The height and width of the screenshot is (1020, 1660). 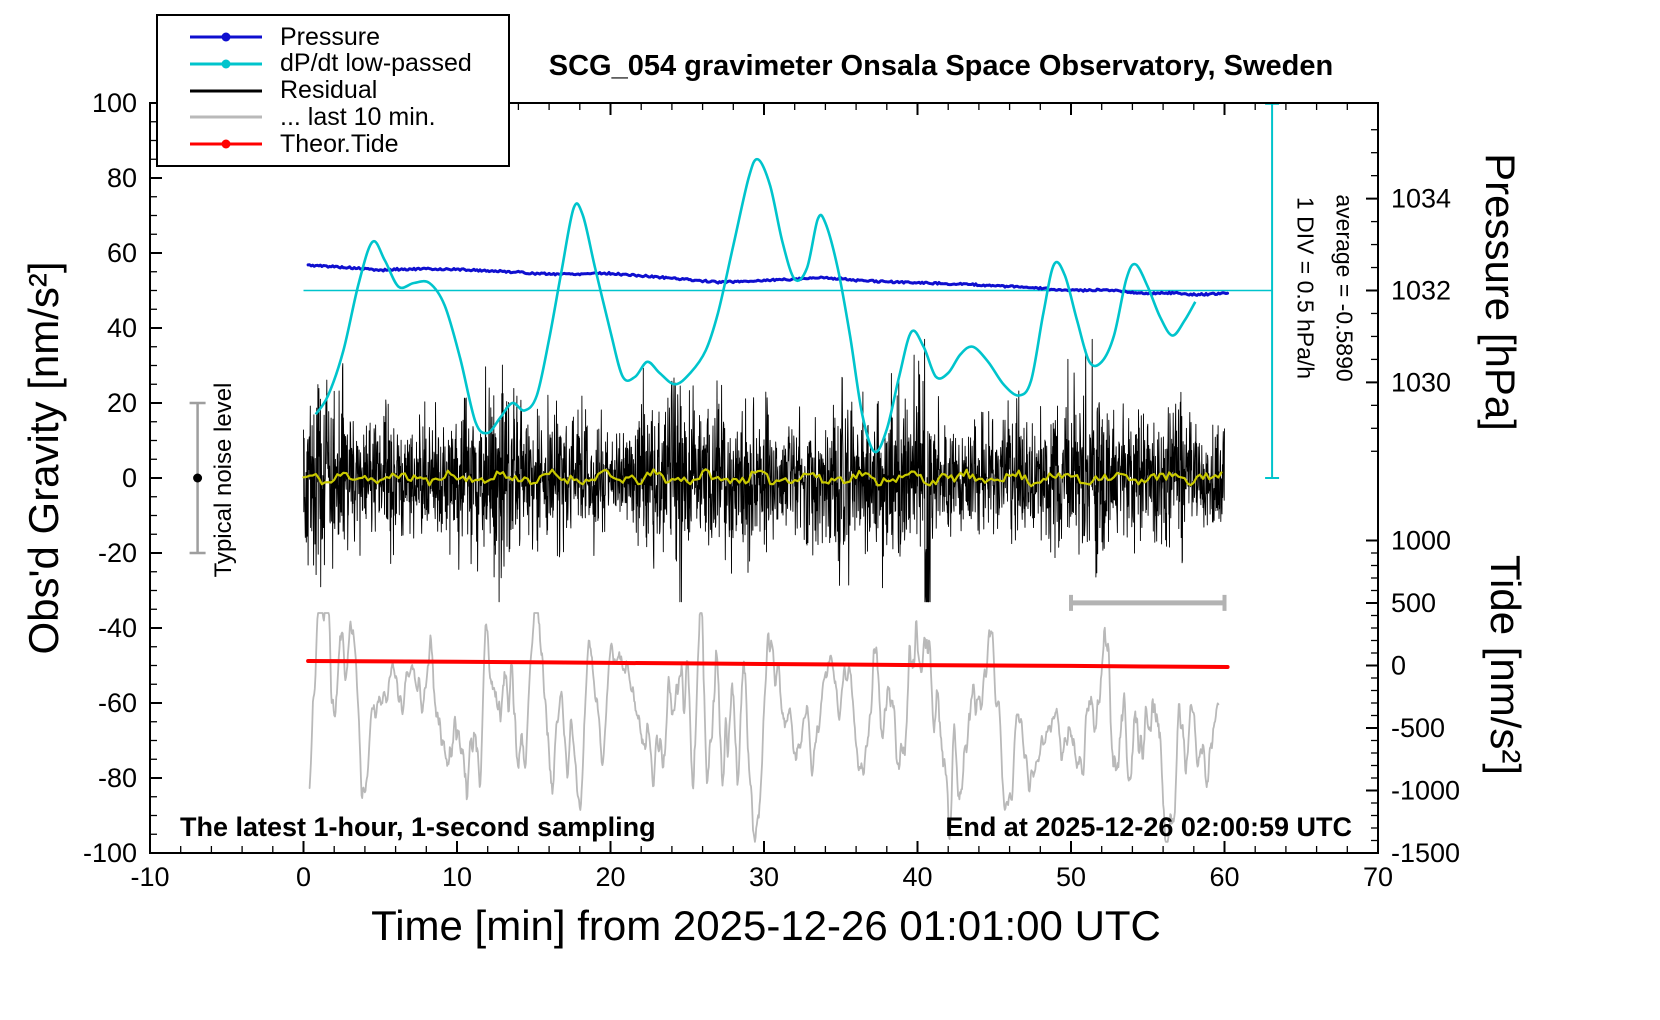 What do you see at coordinates (1305, 288) in the screenshot?
I see `div-scale-annotation: 1 DIV = 0.5 hPa/h` at bounding box center [1305, 288].